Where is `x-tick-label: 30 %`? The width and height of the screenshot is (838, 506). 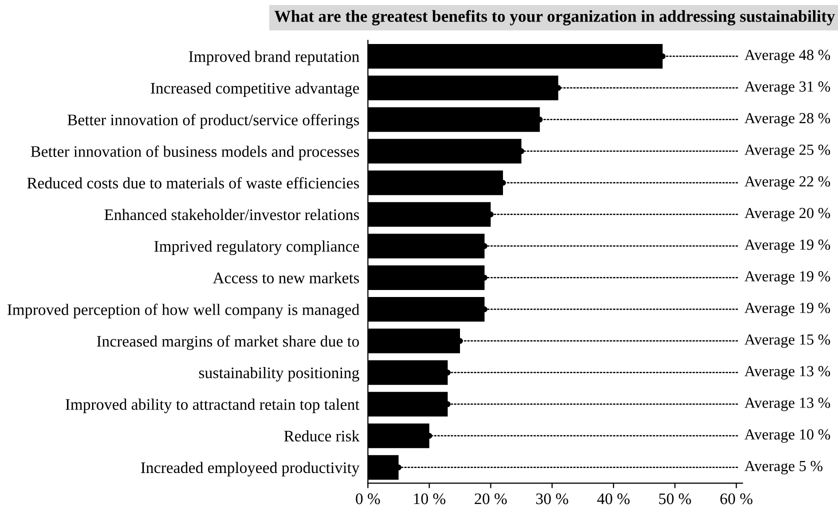 x-tick-label: 30 % is located at coordinates (552, 498).